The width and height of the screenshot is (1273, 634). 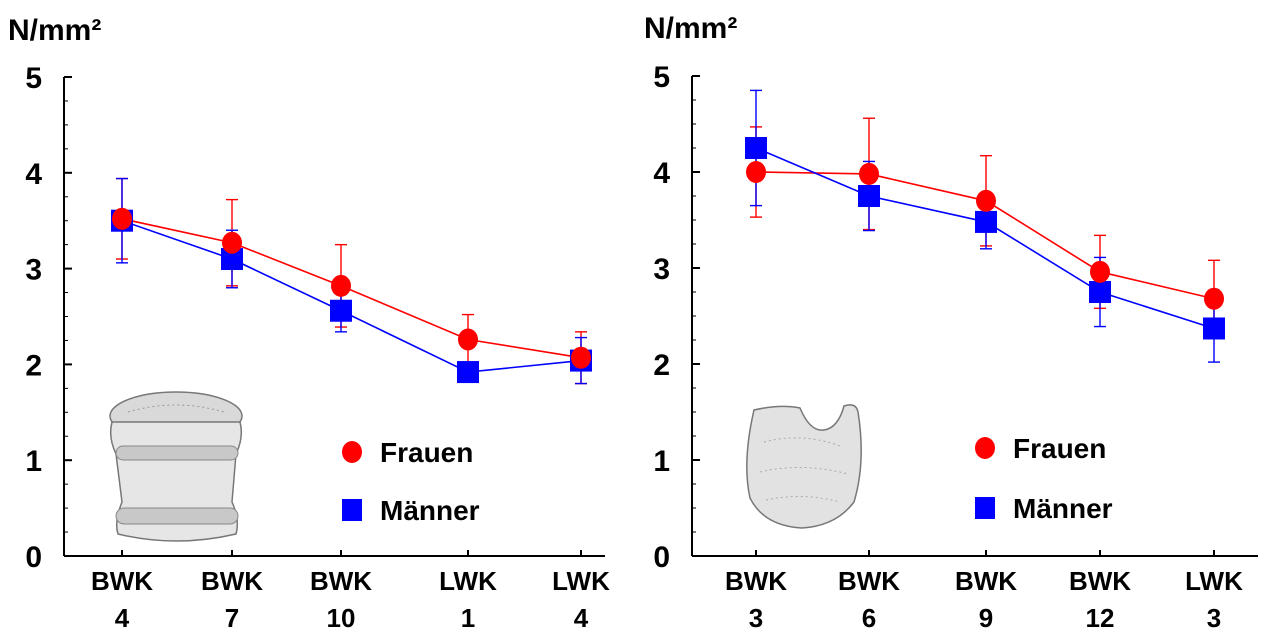 I want to click on vertebra-cross-section, so click(x=804, y=466).